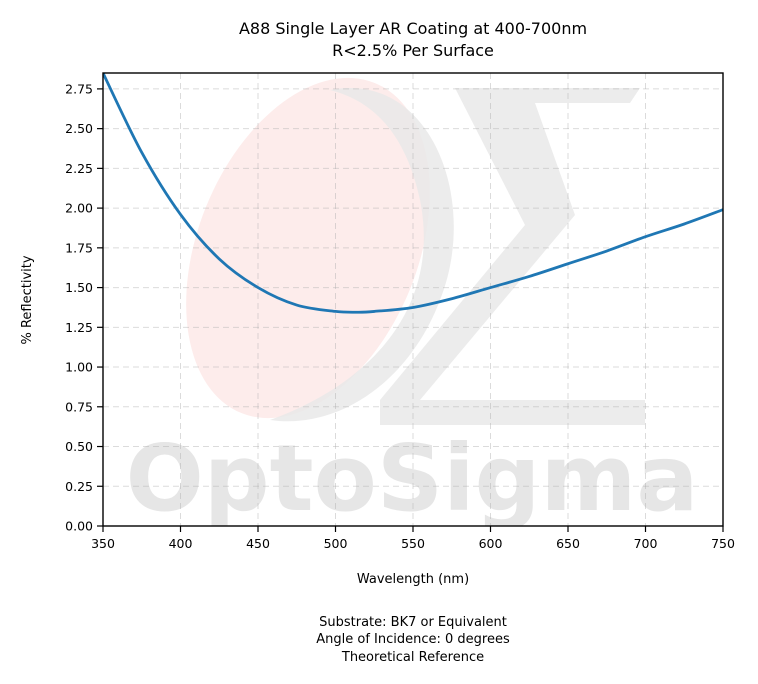 The width and height of the screenshot is (758, 684). What do you see at coordinates (79, 208) in the screenshot?
I see `y-tick-label: 2.00` at bounding box center [79, 208].